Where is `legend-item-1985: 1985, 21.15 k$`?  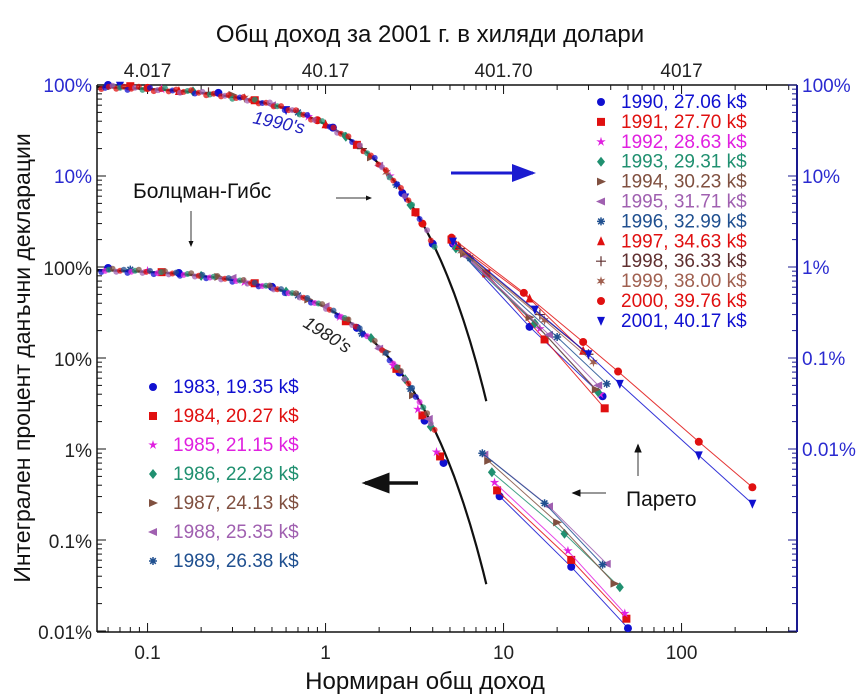
legend-item-1985: 1985, 21.15 k$ is located at coordinates (223, 445).